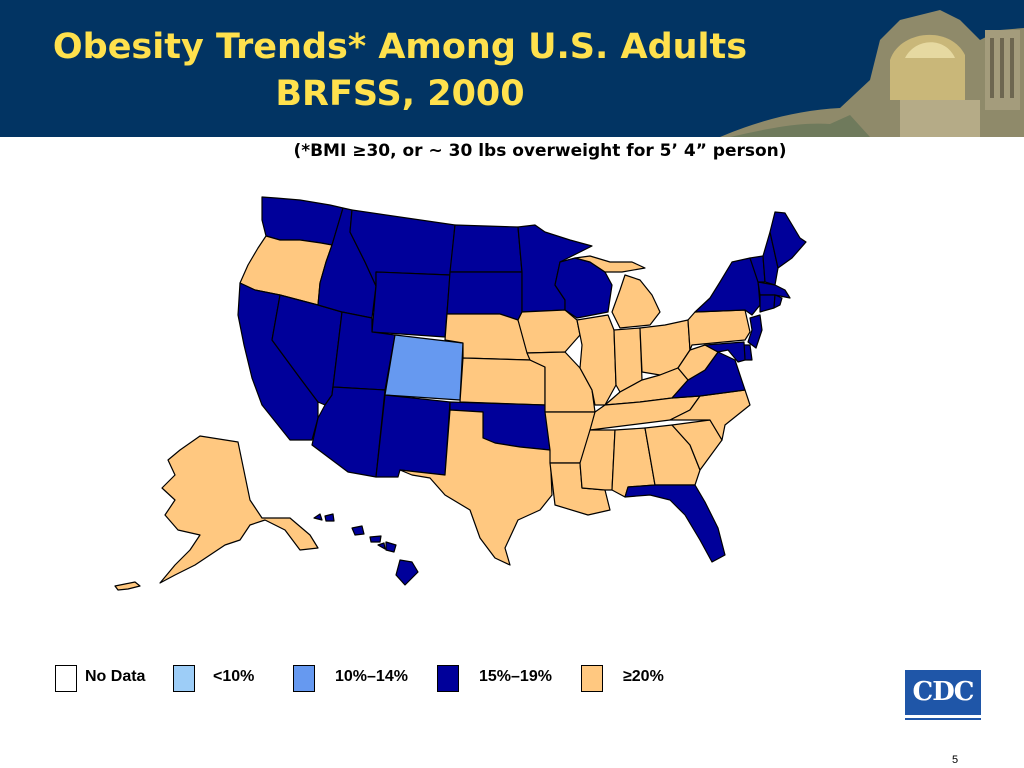 This screenshot has height=768, width=1024. What do you see at coordinates (872, 73) in the screenshot?
I see `capitol-building-image` at bounding box center [872, 73].